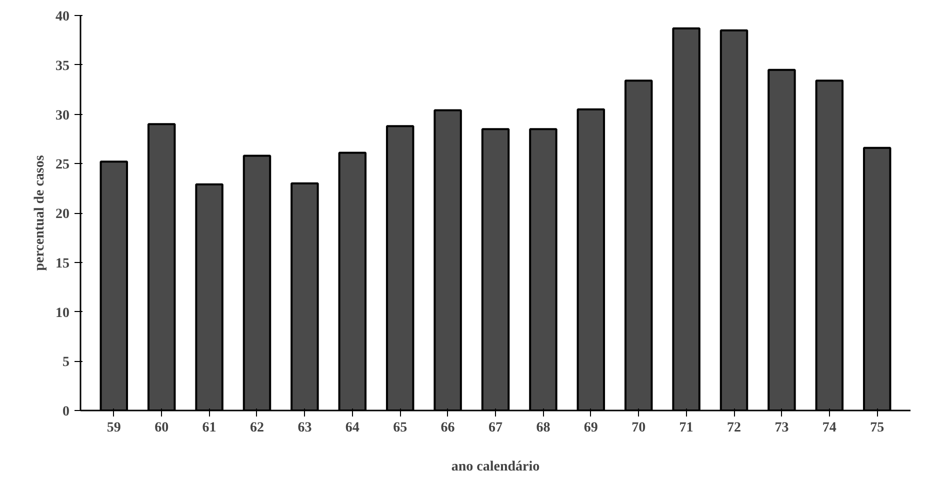  What do you see at coordinates (400, 428) in the screenshot?
I see `x-tick-label: 65` at bounding box center [400, 428].